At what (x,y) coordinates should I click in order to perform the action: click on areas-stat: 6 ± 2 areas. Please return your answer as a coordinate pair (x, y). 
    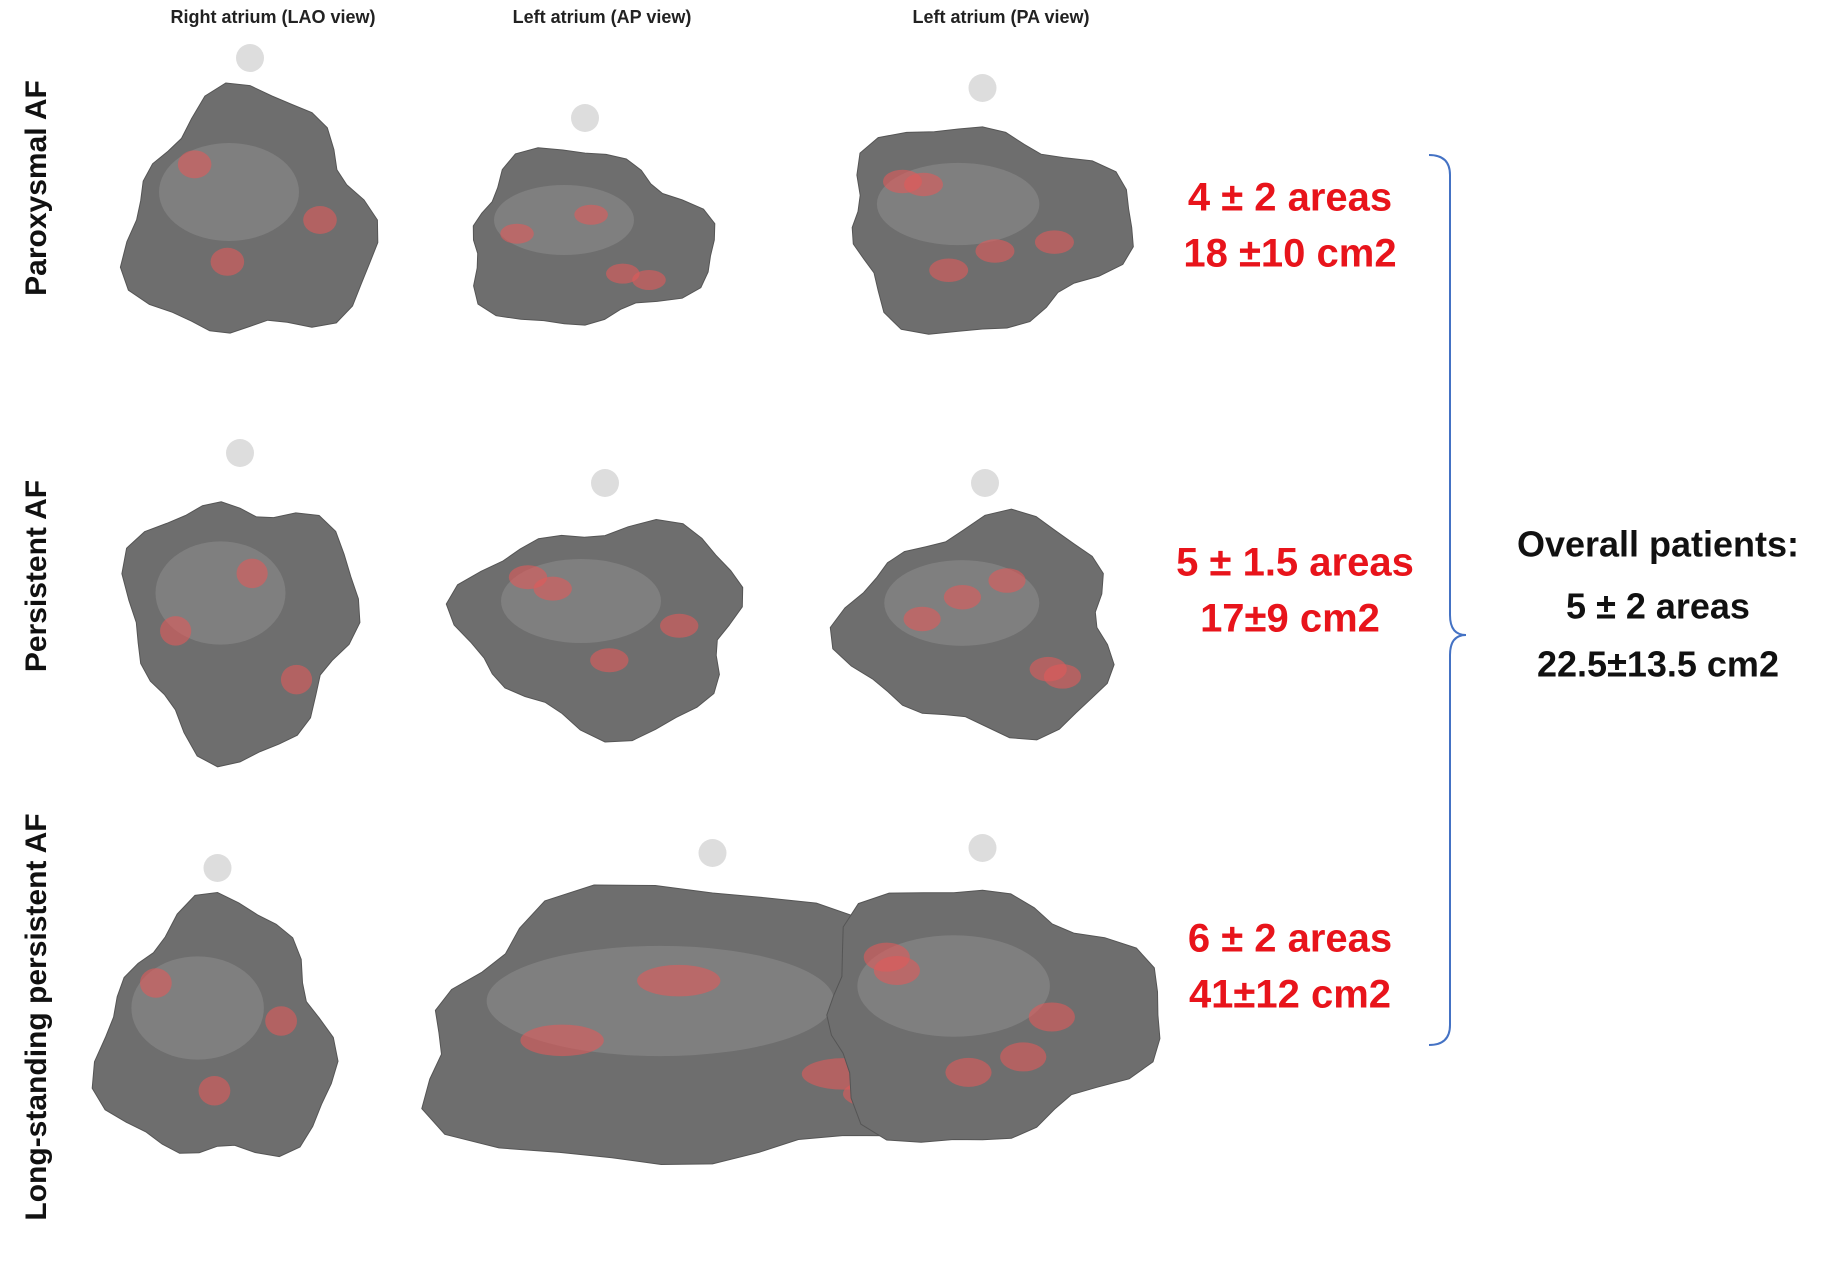
    Looking at the image, I should click on (1290, 939).